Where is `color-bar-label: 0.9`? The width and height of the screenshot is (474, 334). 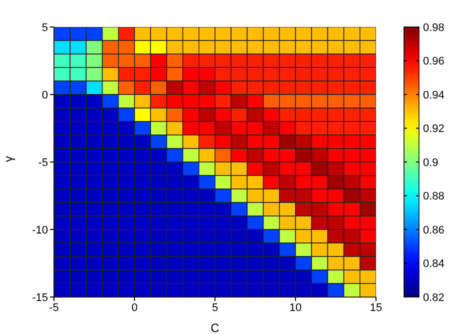 color-bar-label: 0.9 is located at coordinates (430, 162).